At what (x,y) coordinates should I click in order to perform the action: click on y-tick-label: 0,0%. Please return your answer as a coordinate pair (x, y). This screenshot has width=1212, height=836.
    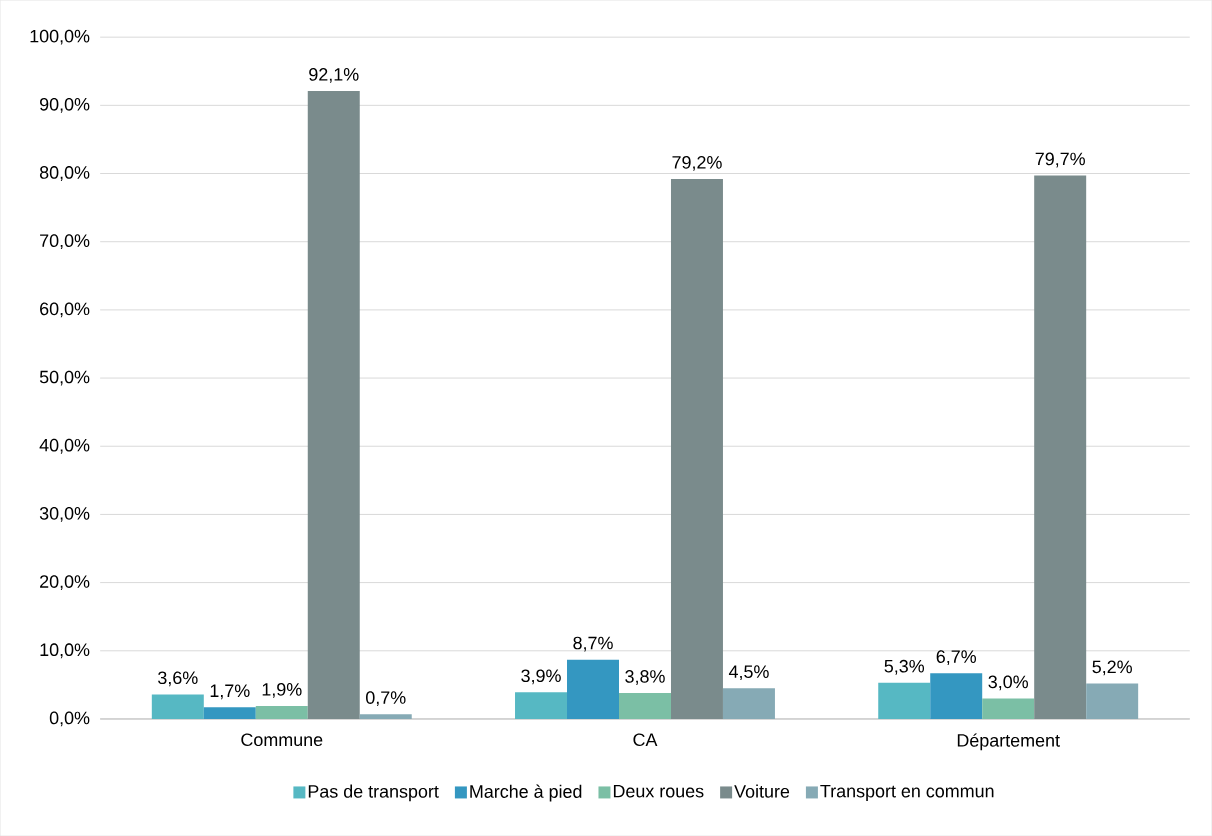
    Looking at the image, I should click on (69, 719).